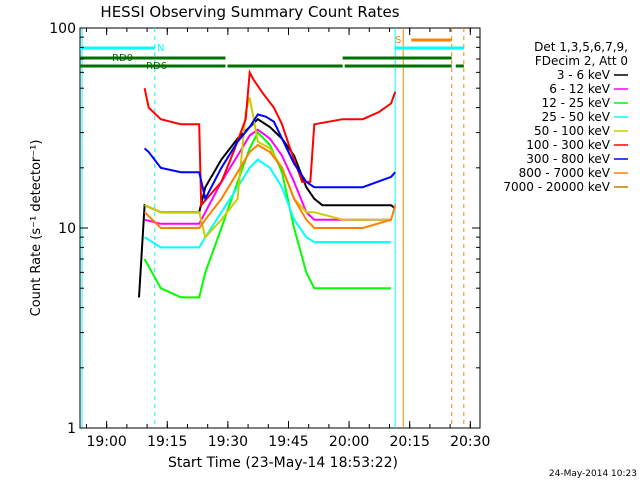 This screenshot has width=640, height=480. What do you see at coordinates (71, 429) in the screenshot?
I see `y-tick-label: 1` at bounding box center [71, 429].